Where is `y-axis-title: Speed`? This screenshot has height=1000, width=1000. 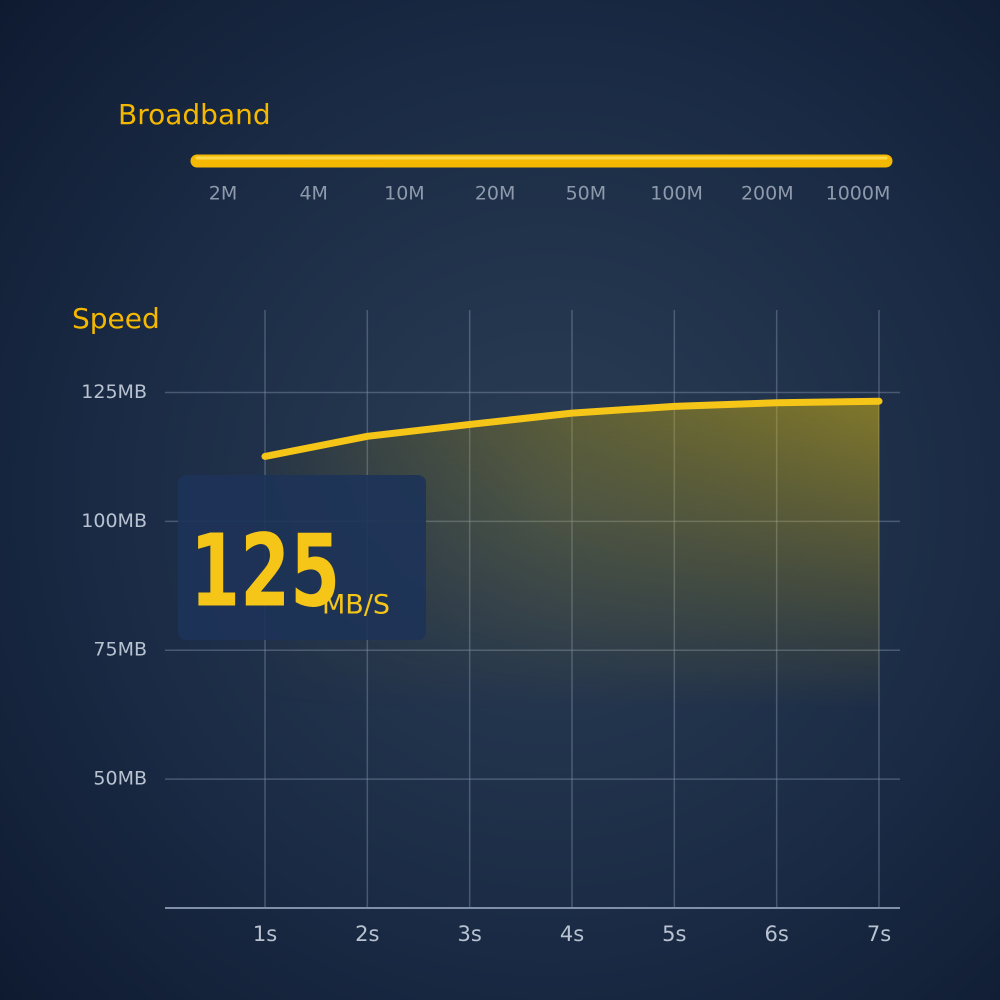
y-axis-title: Speed is located at coordinates (116, 318).